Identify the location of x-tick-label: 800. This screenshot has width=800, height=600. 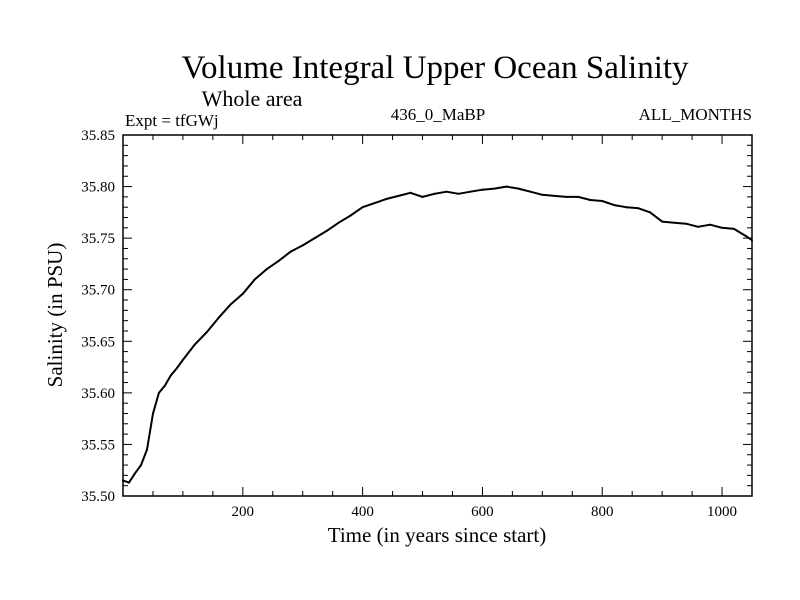
(602, 512).